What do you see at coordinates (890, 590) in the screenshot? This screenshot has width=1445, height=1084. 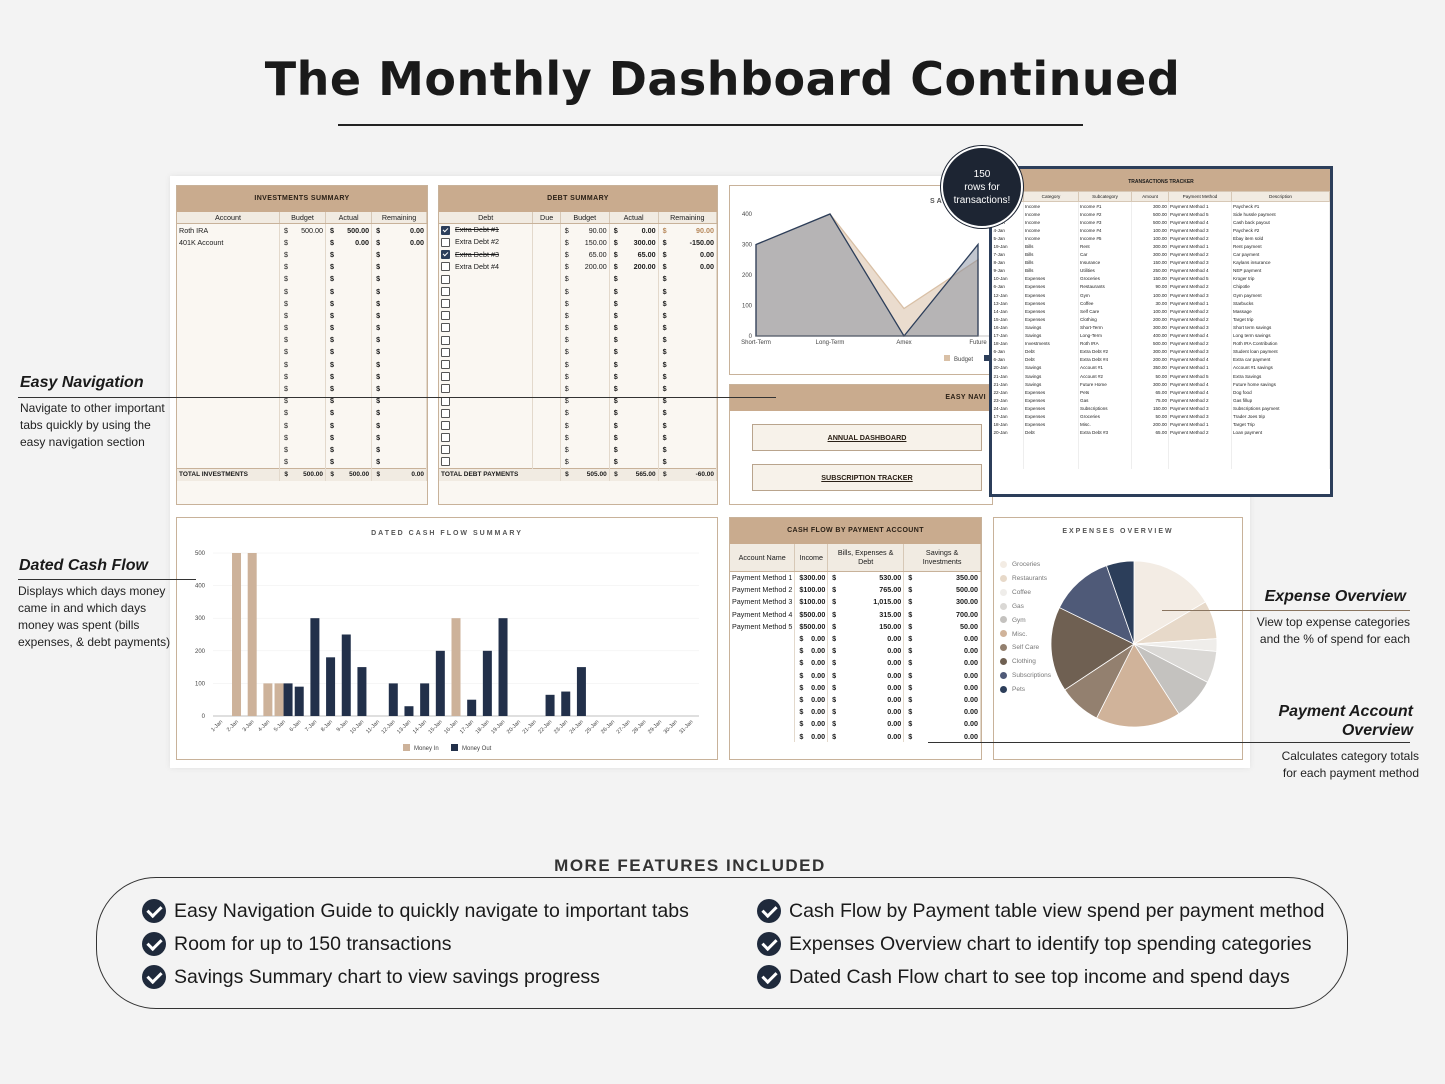 I see `cell-value: 765.00` at bounding box center [890, 590].